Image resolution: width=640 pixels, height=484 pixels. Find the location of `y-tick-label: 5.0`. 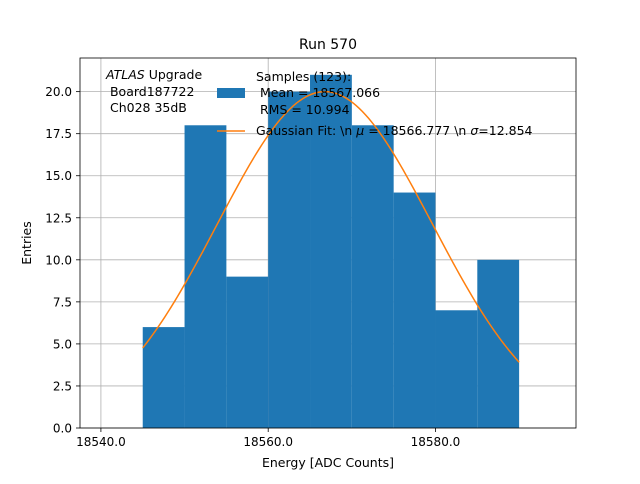

y-tick-label: 5.0 is located at coordinates (62, 344).